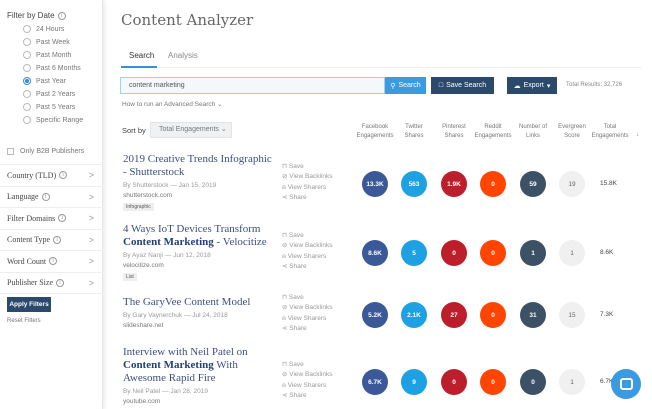 The height and width of the screenshot is (409, 652). Describe the element at coordinates (43, 29) in the screenshot. I see `date-option-radio: 24 Hours` at that location.